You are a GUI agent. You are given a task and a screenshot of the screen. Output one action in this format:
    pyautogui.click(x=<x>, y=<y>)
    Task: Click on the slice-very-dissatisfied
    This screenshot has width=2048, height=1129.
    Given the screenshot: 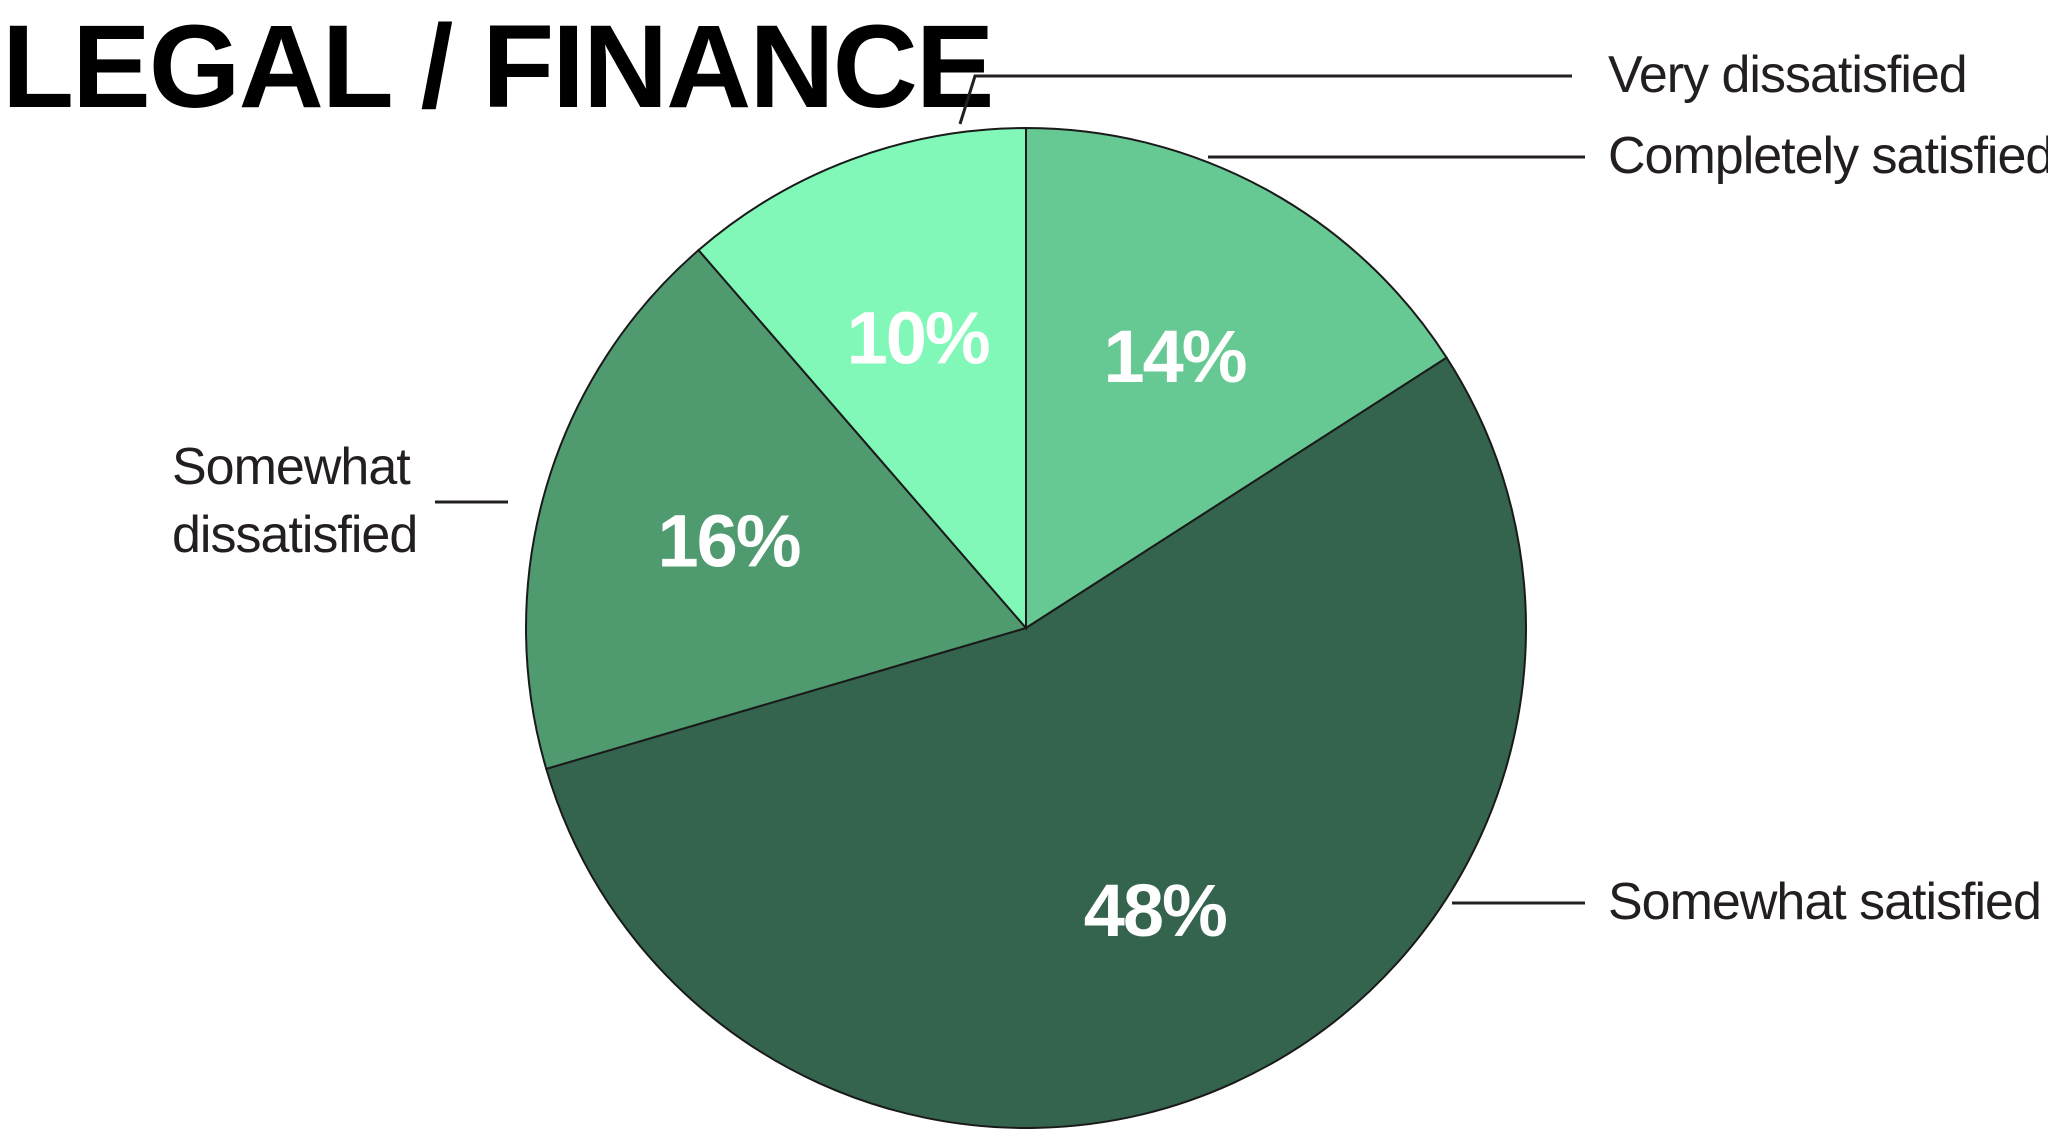 What is the action you would take?
    pyautogui.click(x=862, y=378)
    